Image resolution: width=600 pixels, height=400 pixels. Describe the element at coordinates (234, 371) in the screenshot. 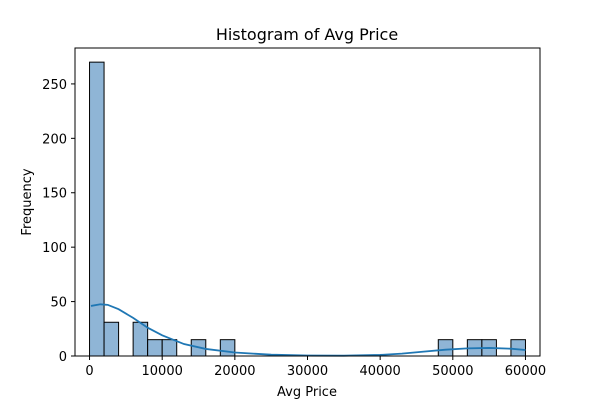

I see `x-tick-label-2: 20000` at that location.